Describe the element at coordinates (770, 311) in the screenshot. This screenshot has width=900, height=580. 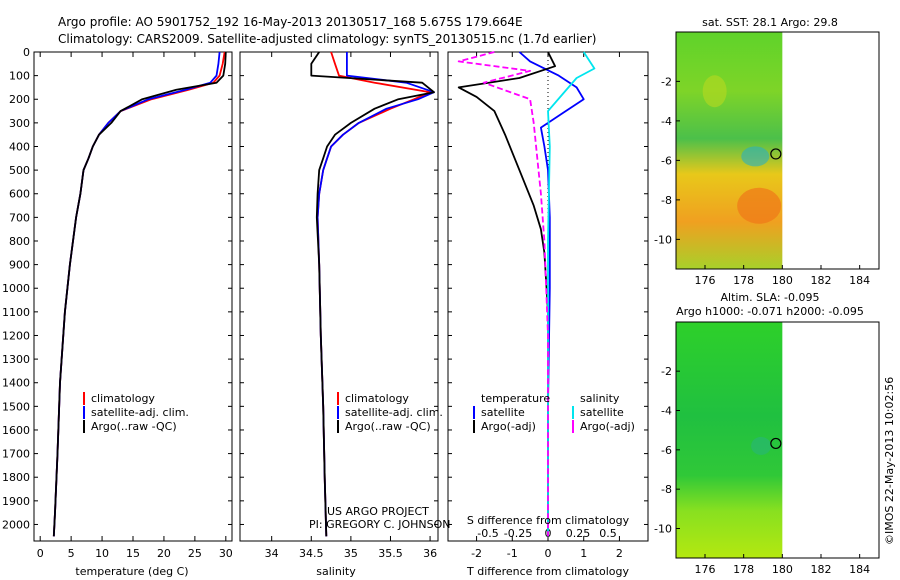
I see `sla-map-subtitle: Argo h1000: -0.071 h2000: -0.095` at that location.